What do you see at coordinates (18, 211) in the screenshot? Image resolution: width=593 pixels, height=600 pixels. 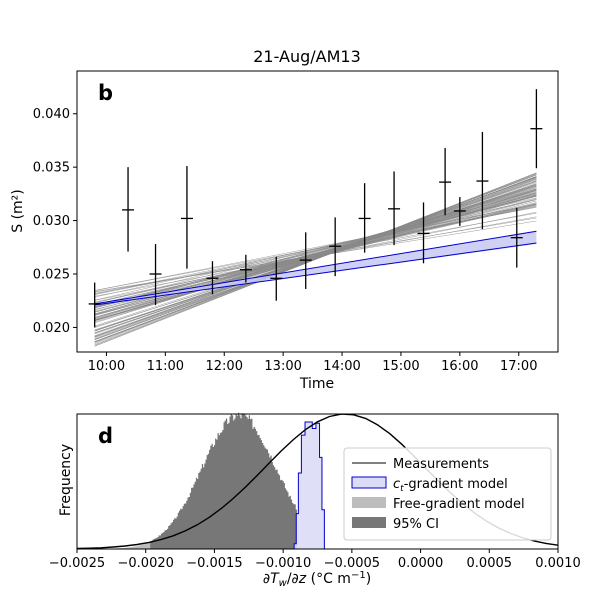 I see `y-axis-label-b: S (m²)` at bounding box center [18, 211].